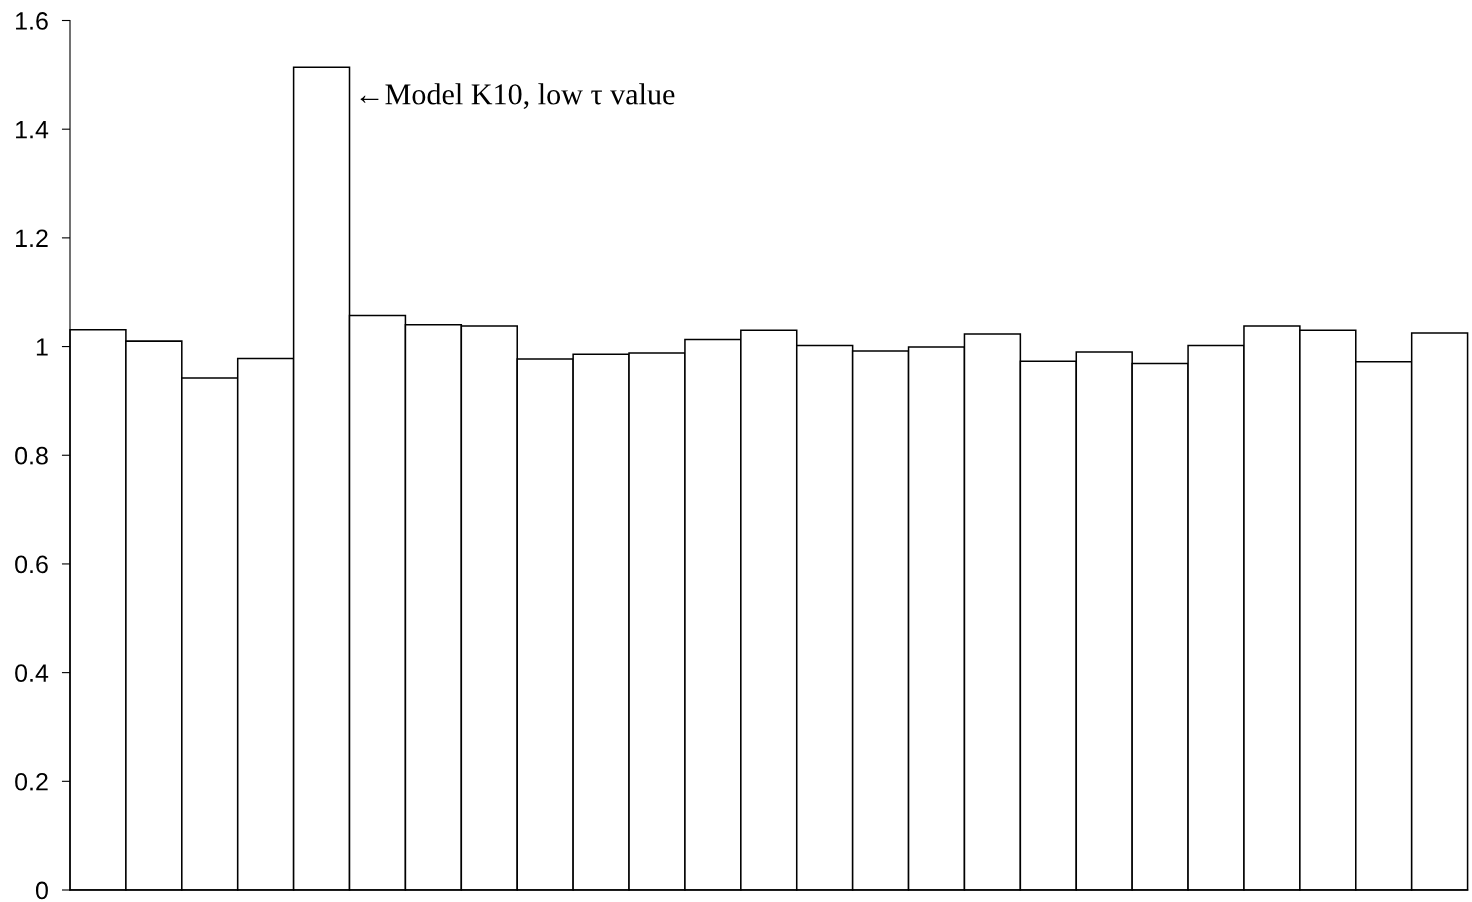 The image size is (1472, 902). What do you see at coordinates (31, 564) in the screenshot?
I see `y-tick-label: 0.6` at bounding box center [31, 564].